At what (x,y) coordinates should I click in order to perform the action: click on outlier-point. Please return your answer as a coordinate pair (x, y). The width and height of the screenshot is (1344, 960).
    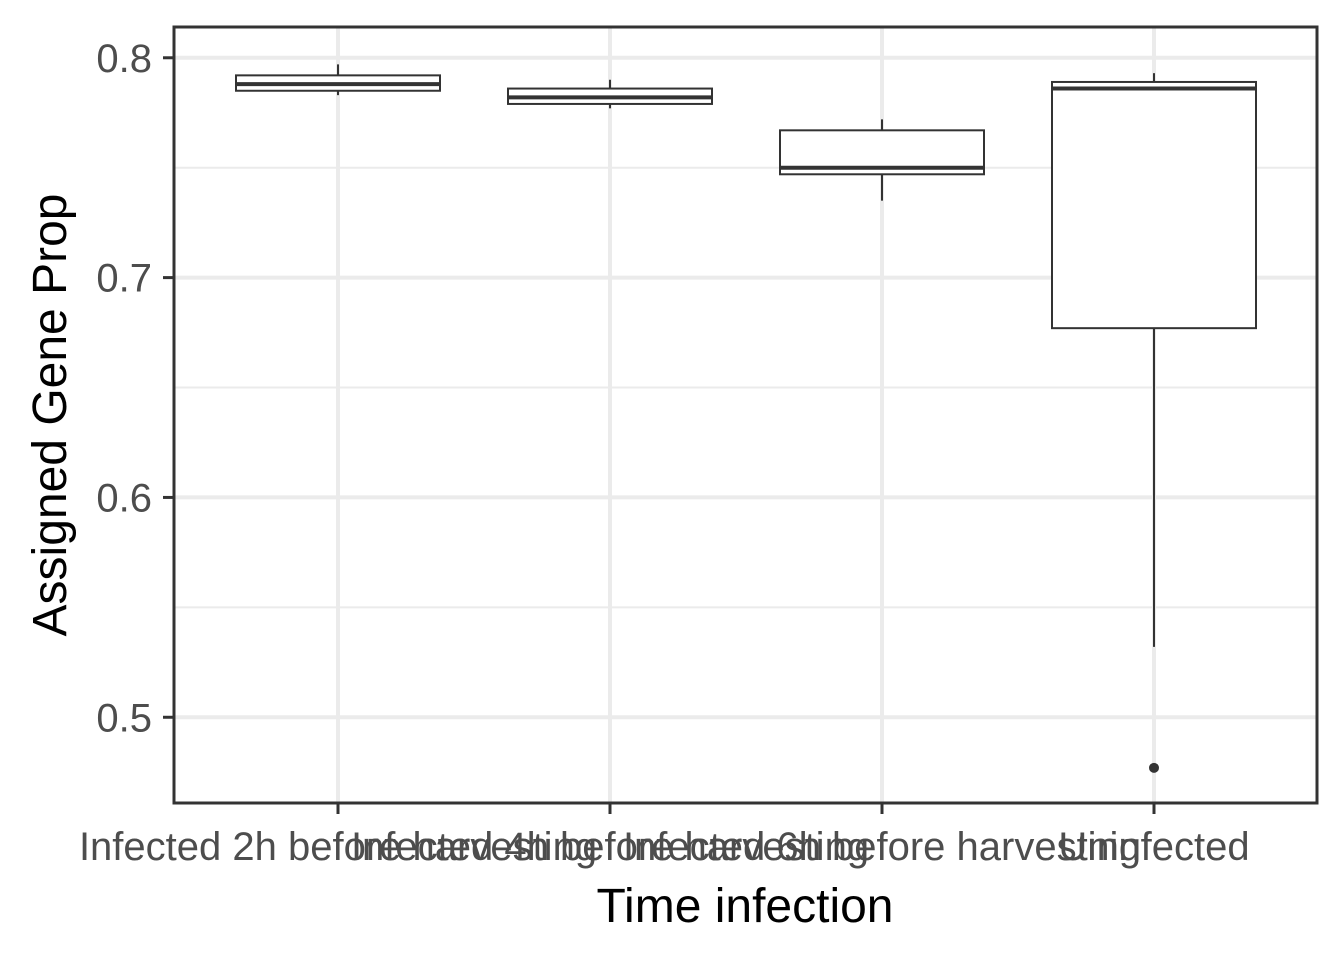
    Looking at the image, I should click on (1154, 767).